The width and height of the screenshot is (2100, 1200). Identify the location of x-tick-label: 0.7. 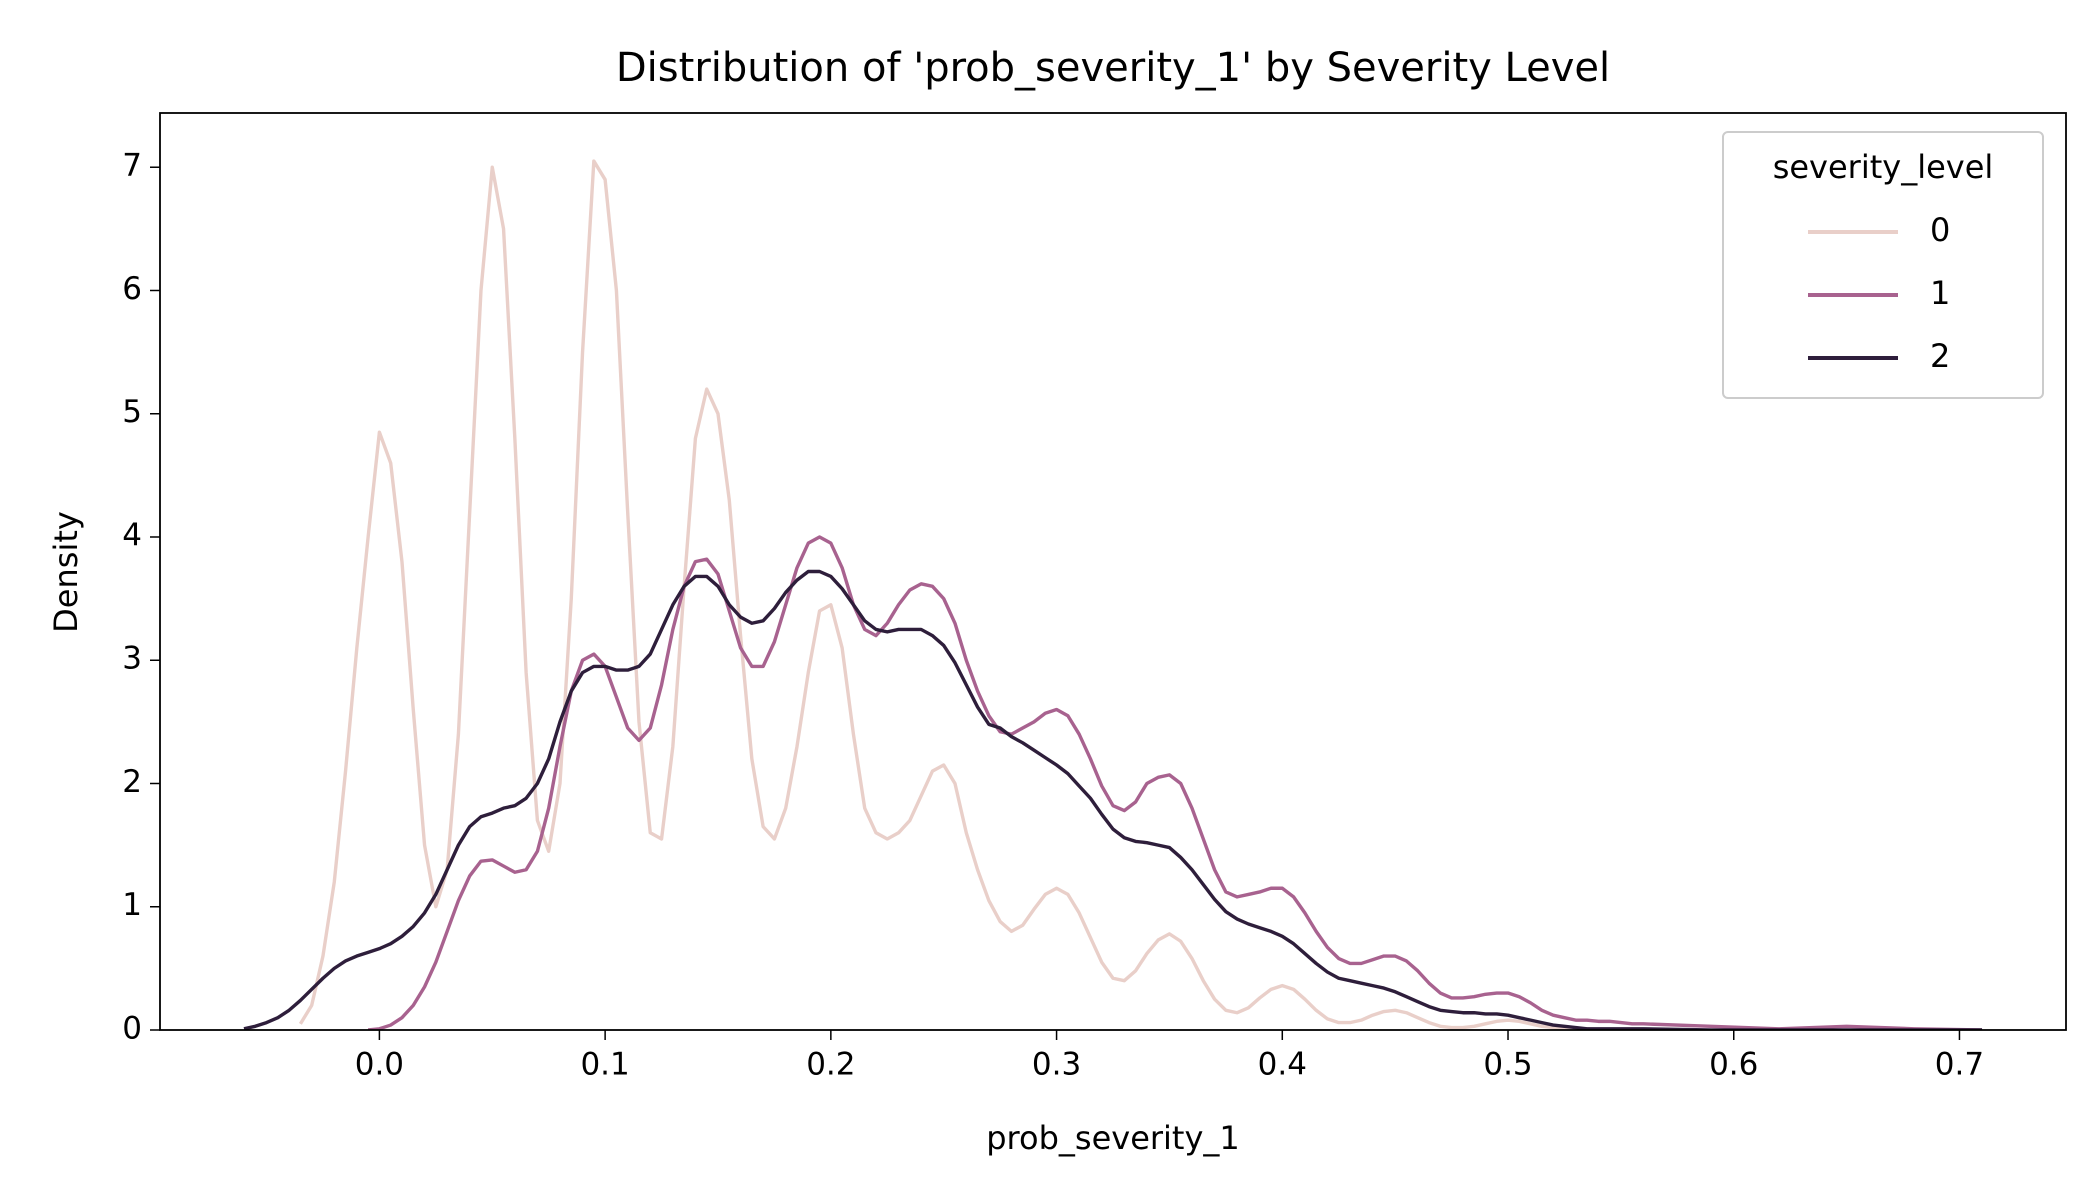
(1959, 1065).